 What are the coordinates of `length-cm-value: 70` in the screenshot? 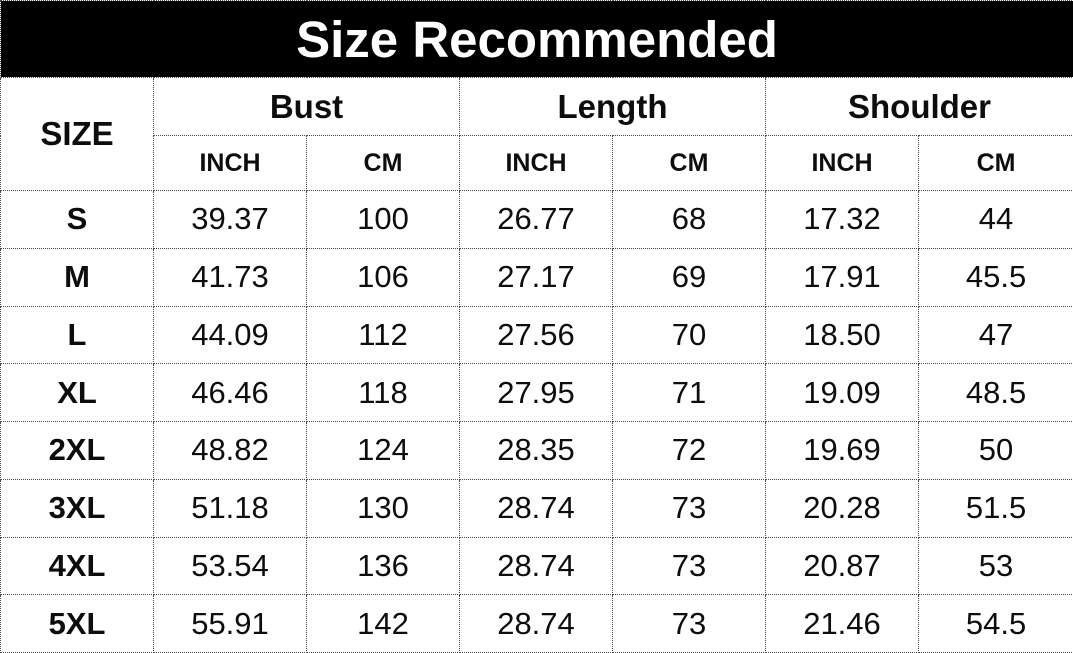 It's located at (689, 335).